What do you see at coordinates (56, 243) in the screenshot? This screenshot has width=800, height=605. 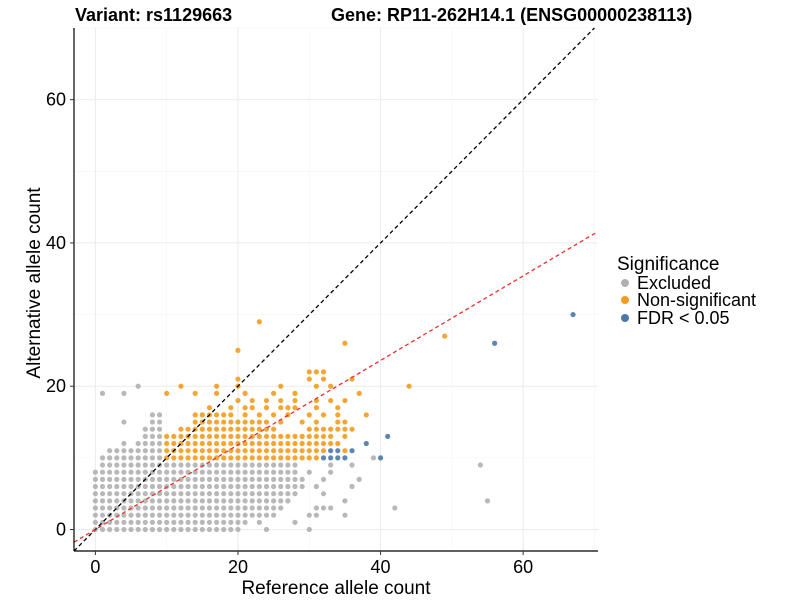 I see `y-tick-label: 40` at bounding box center [56, 243].